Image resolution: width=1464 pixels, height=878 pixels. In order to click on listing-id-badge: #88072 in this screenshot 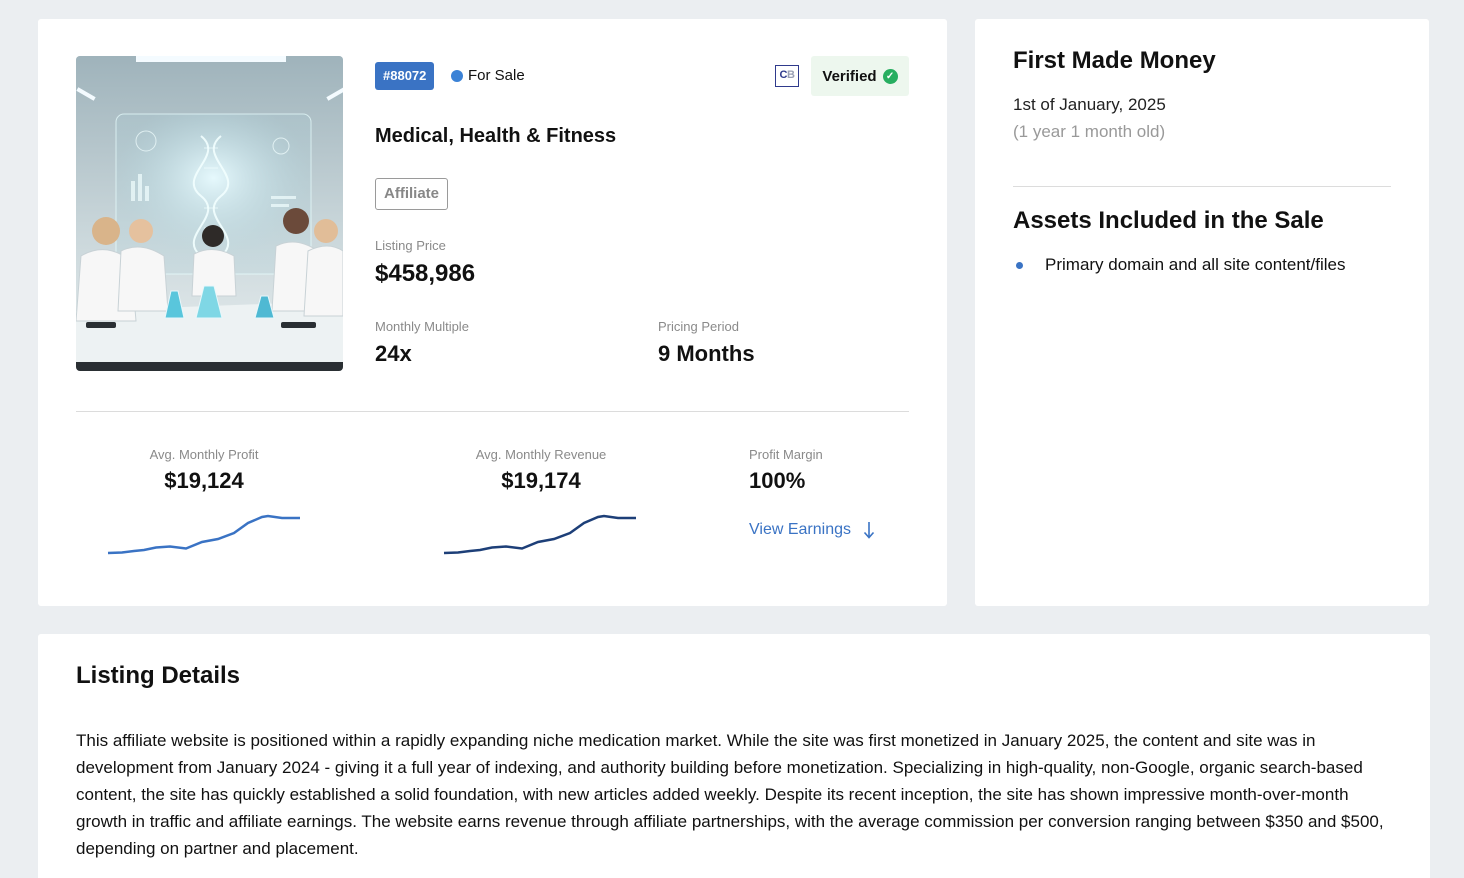, I will do `click(405, 76)`.